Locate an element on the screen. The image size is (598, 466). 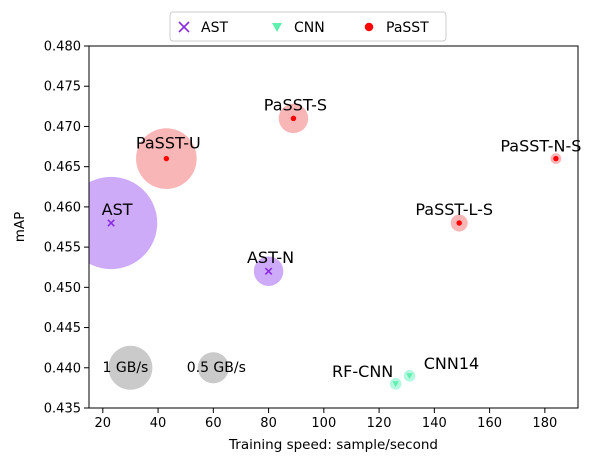
data-point-label: PaSST-N-S is located at coordinates (540, 146).